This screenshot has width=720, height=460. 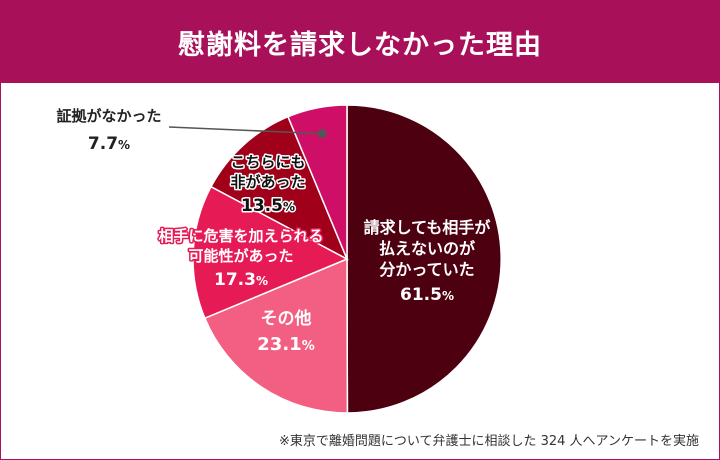 What do you see at coordinates (245, 130) in the screenshot?
I see `callout-leader-line` at bounding box center [245, 130].